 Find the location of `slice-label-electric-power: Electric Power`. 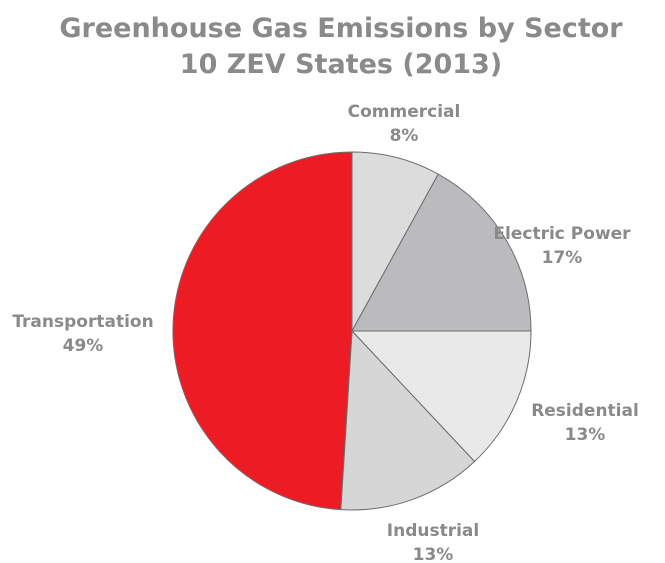

slice-label-electric-power: Electric Power is located at coordinates (562, 234).